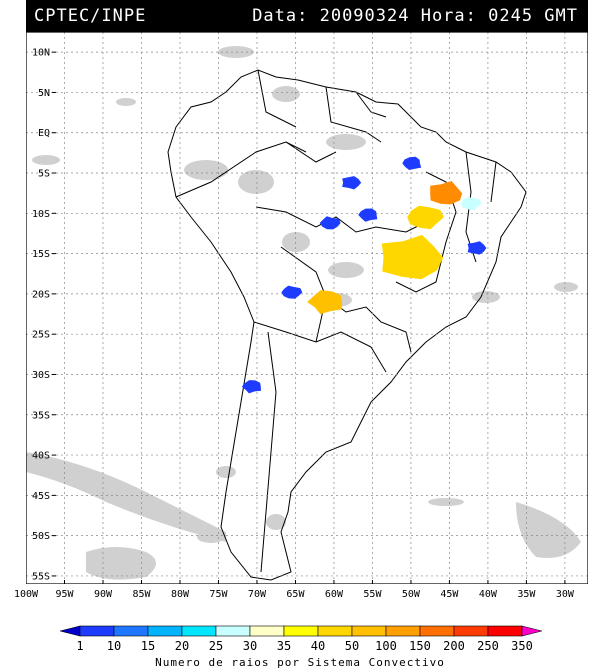 The height and width of the screenshot is (670, 600). I want to click on longitude-tick-labels, so click(296, 582).